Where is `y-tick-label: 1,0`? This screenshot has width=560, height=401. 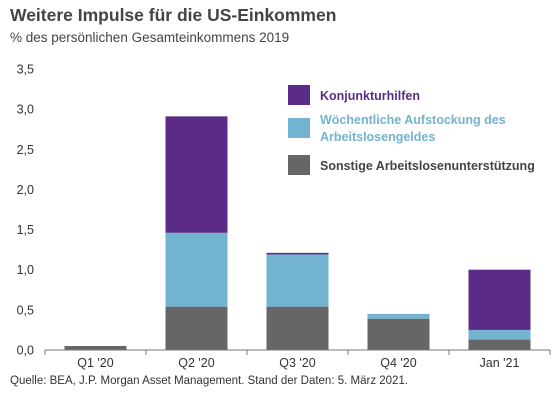 y-tick-label: 1,0 is located at coordinates (25, 270).